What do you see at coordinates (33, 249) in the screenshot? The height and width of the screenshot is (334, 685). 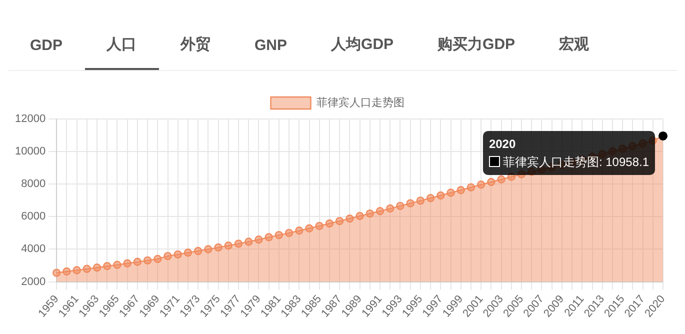 I see `y-tick-label: 4000` at bounding box center [33, 249].